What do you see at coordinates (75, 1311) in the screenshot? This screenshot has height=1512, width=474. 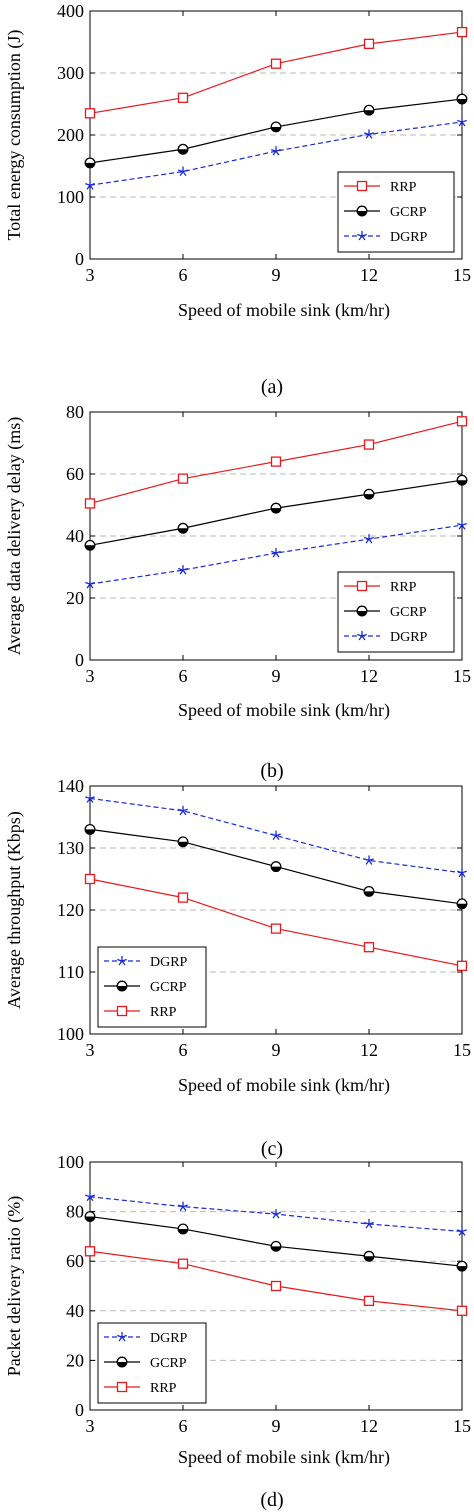 I see `y-tick-label: 40` at bounding box center [75, 1311].